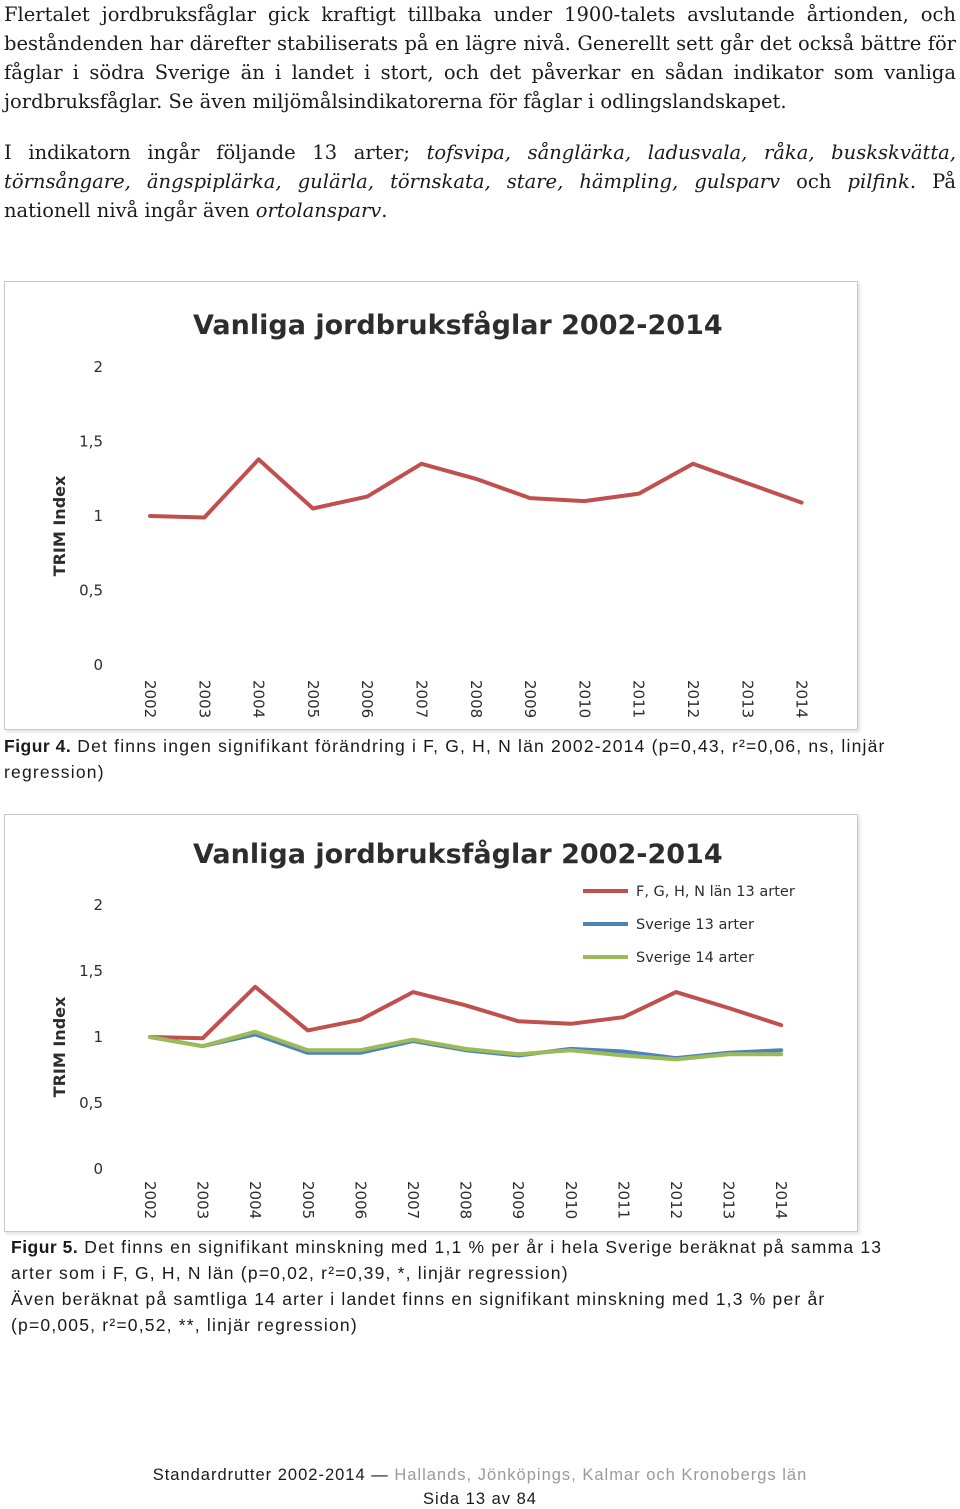  Describe the element at coordinates (384, 210) in the screenshot. I see `period: .` at that location.